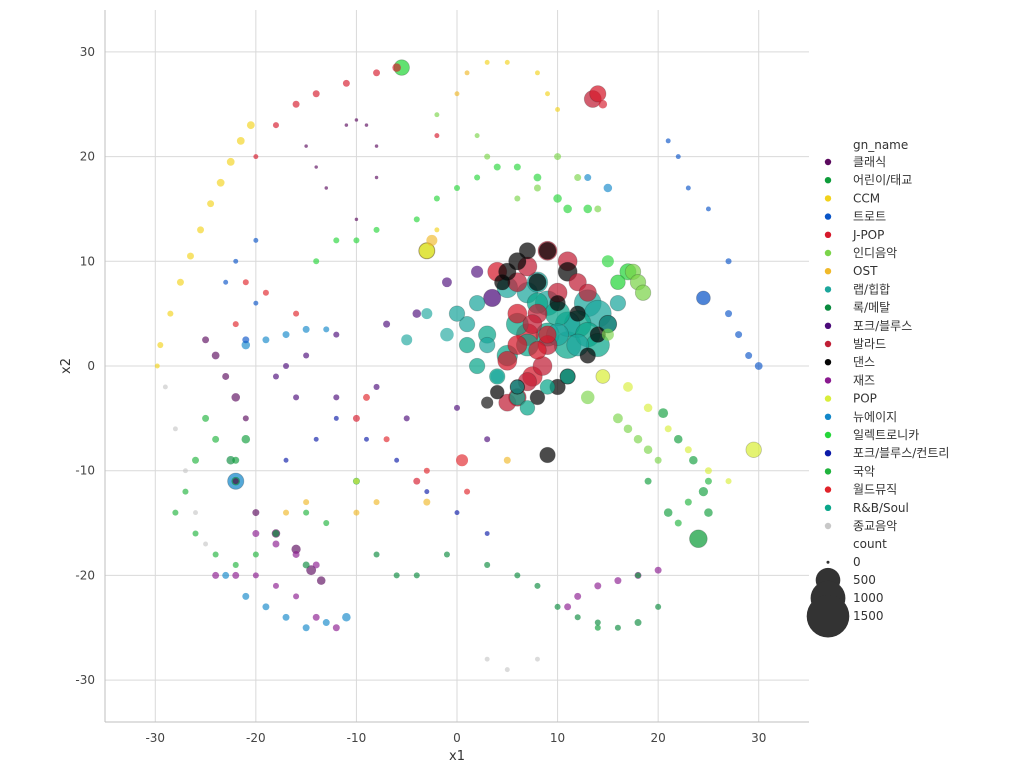 Image resolution: width=1024 pixels, height=768 pixels. Describe the element at coordinates (457, 756) in the screenshot. I see `x-axis-title: x1` at that location.